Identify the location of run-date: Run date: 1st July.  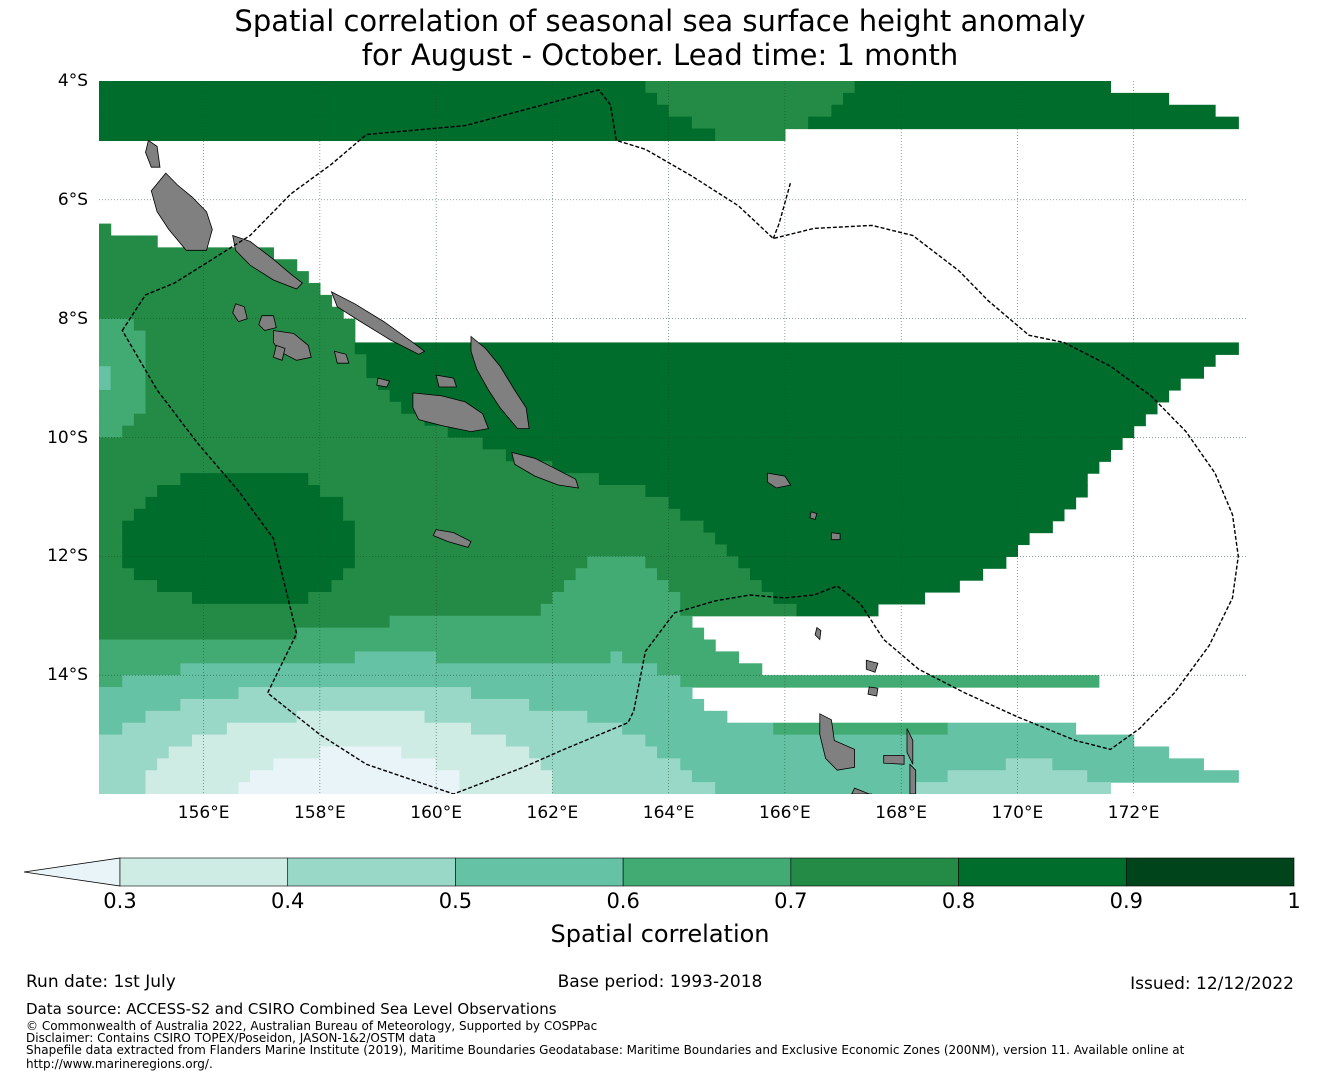
(101, 982).